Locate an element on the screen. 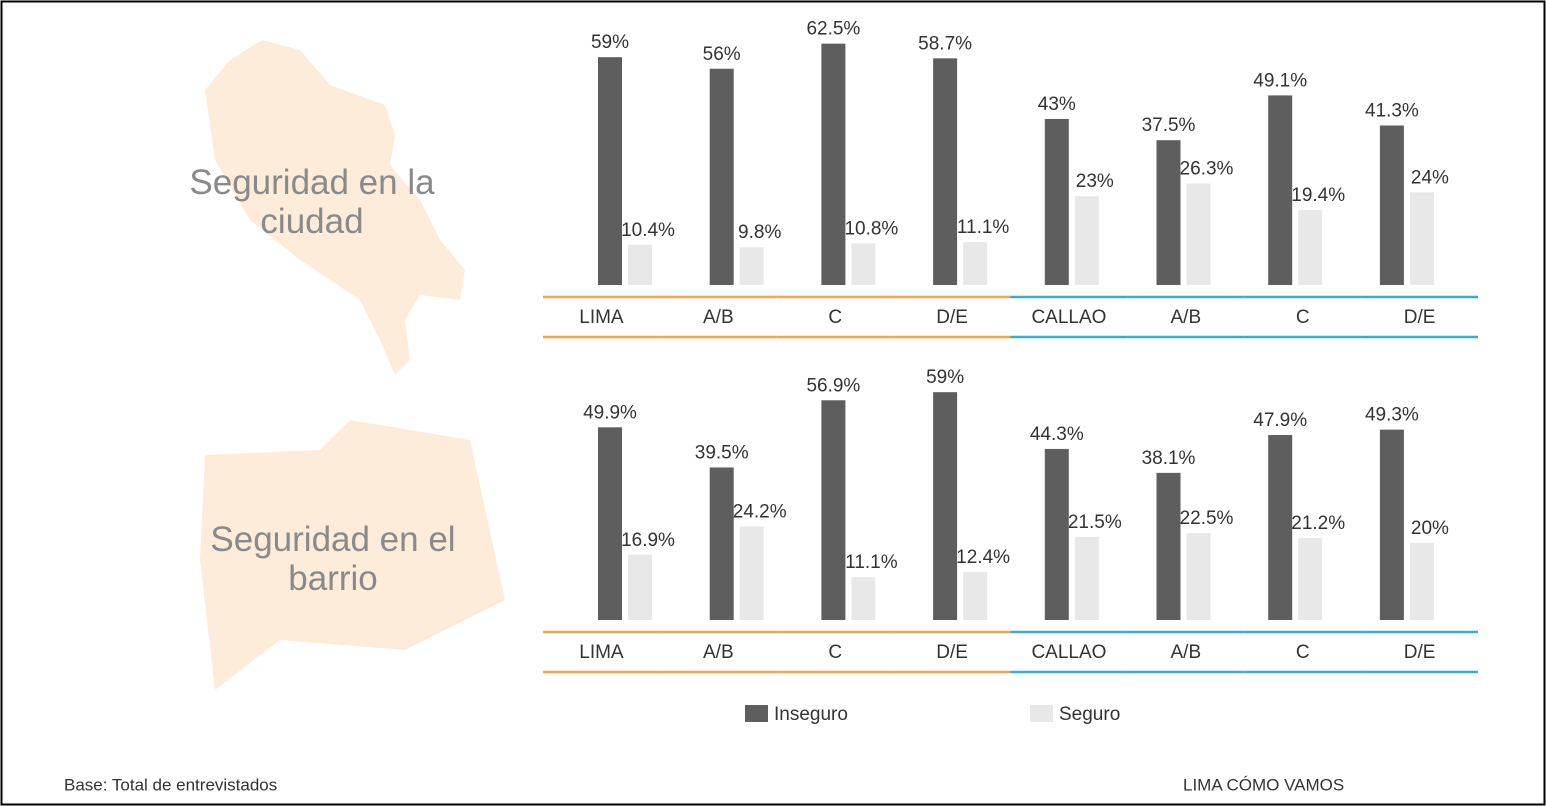 This screenshot has height=806, width=1546. value-label: 56% is located at coordinates (722, 54).